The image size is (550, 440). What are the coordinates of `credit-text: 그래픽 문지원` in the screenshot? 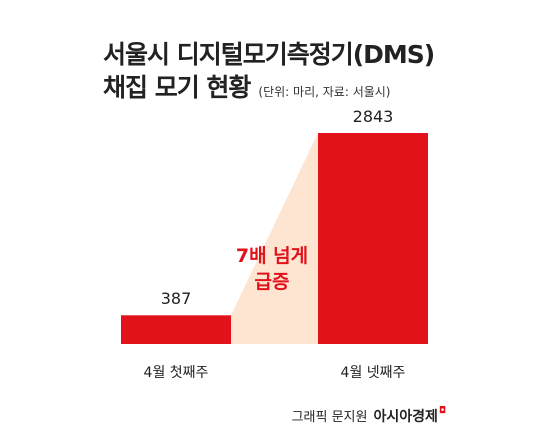 It's located at (329, 417).